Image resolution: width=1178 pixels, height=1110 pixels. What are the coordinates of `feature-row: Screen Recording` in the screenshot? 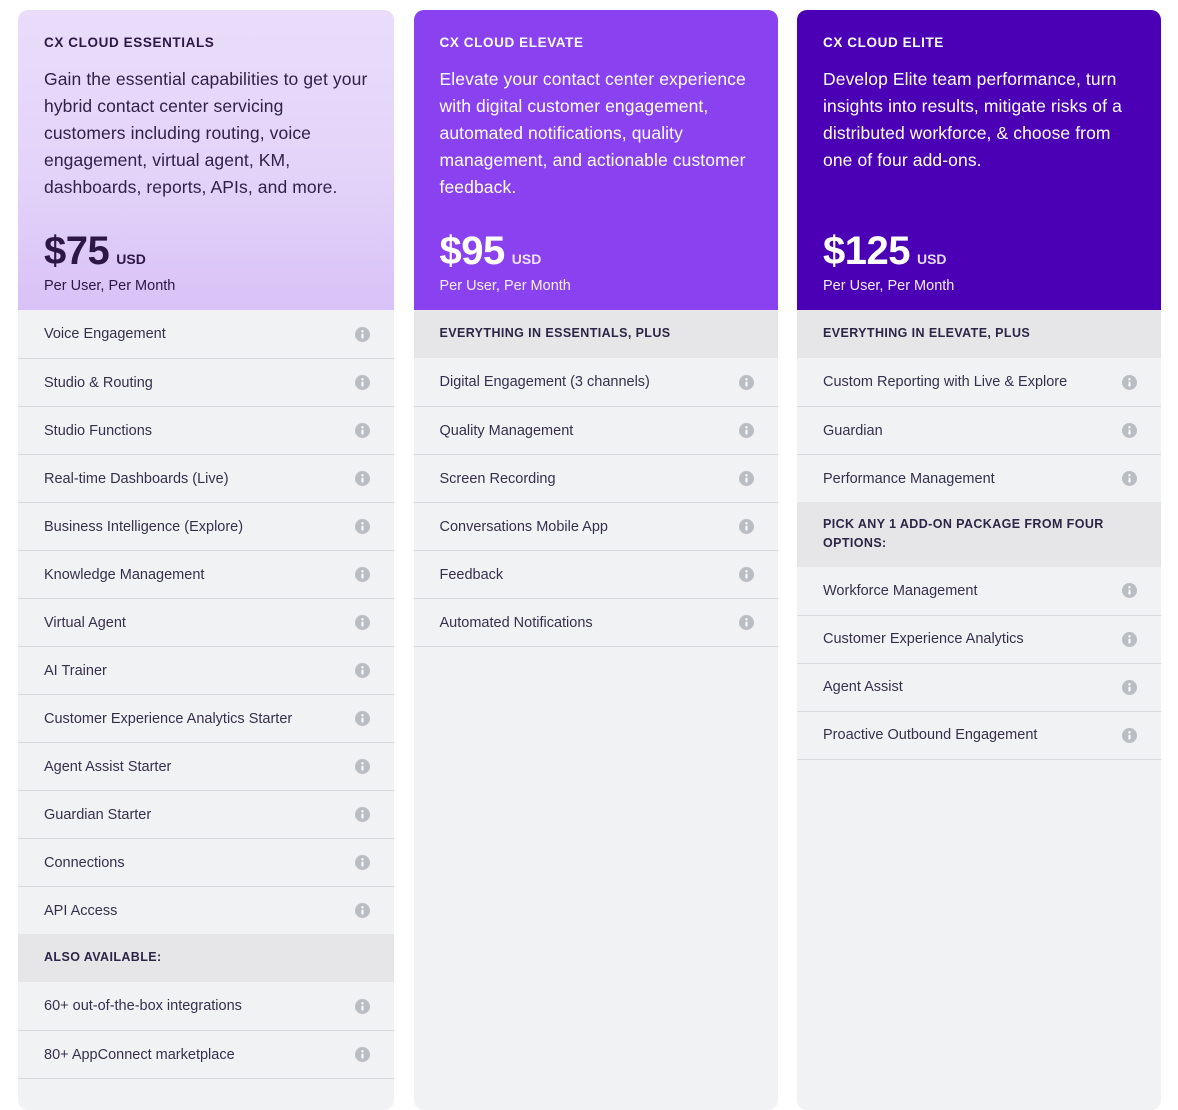 It's located at (595, 478).